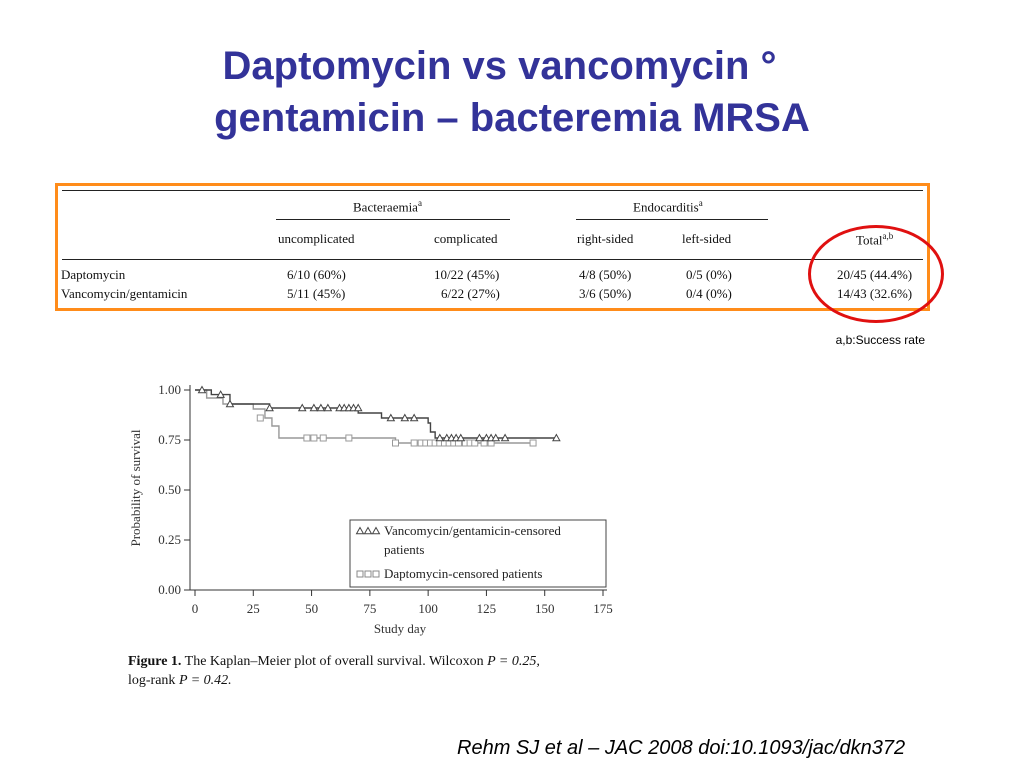 This screenshot has width=1024, height=768. What do you see at coordinates (195, 608) in the screenshot?
I see `x-tick-label: 0` at bounding box center [195, 608].